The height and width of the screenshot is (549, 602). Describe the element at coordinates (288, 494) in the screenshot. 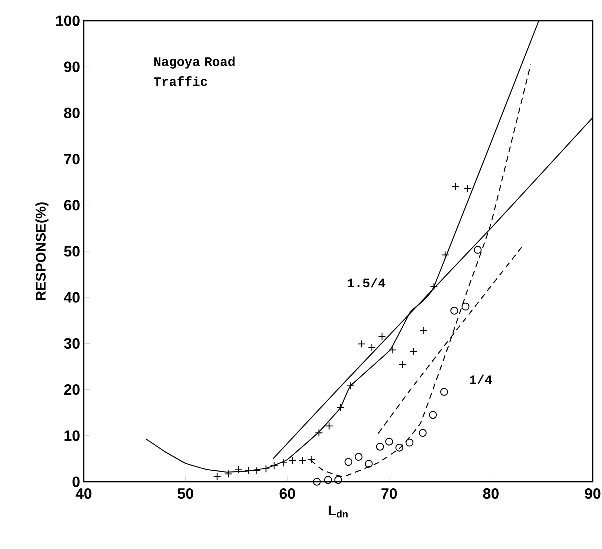

I see `x-tick-label: 60` at that location.